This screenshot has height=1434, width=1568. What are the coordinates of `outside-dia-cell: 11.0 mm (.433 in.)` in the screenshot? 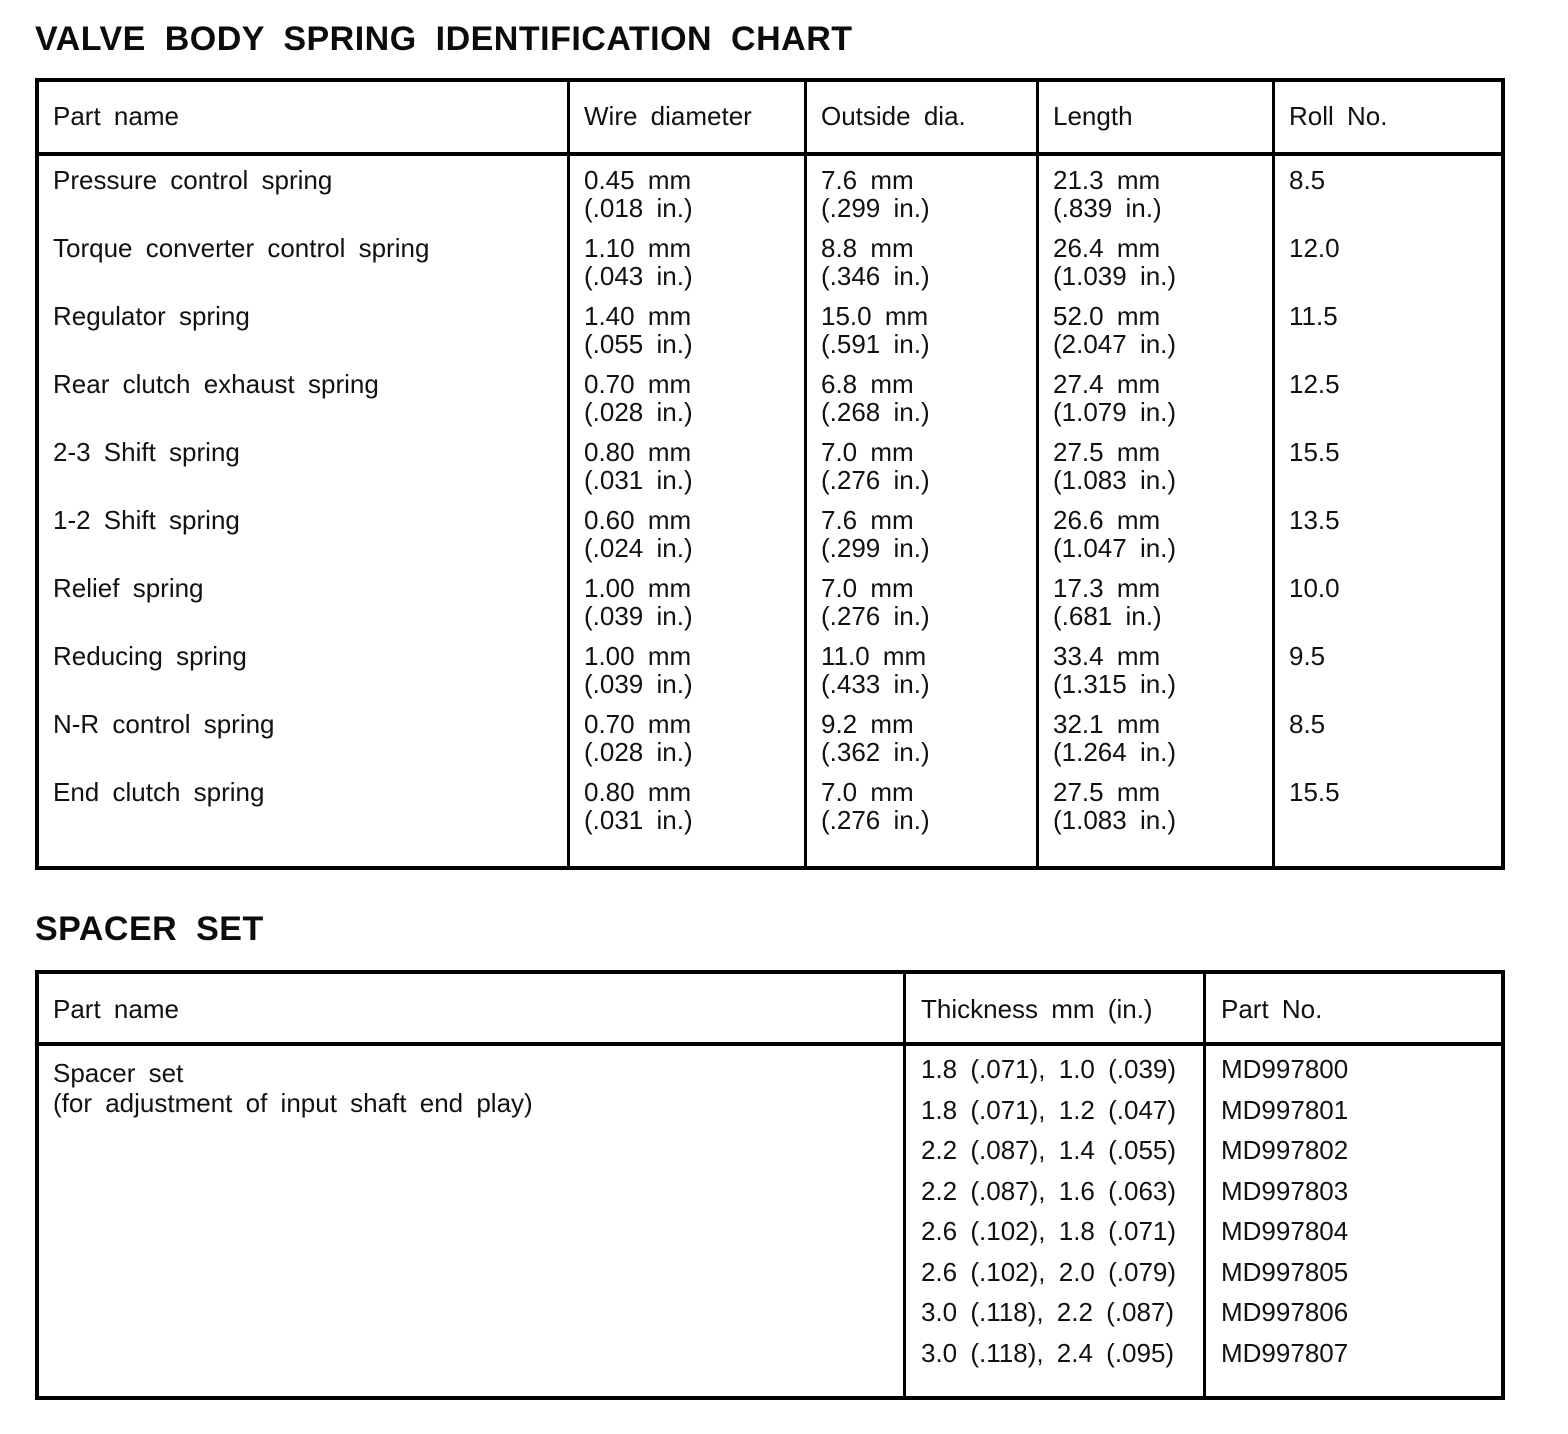 It's located at (875, 670).